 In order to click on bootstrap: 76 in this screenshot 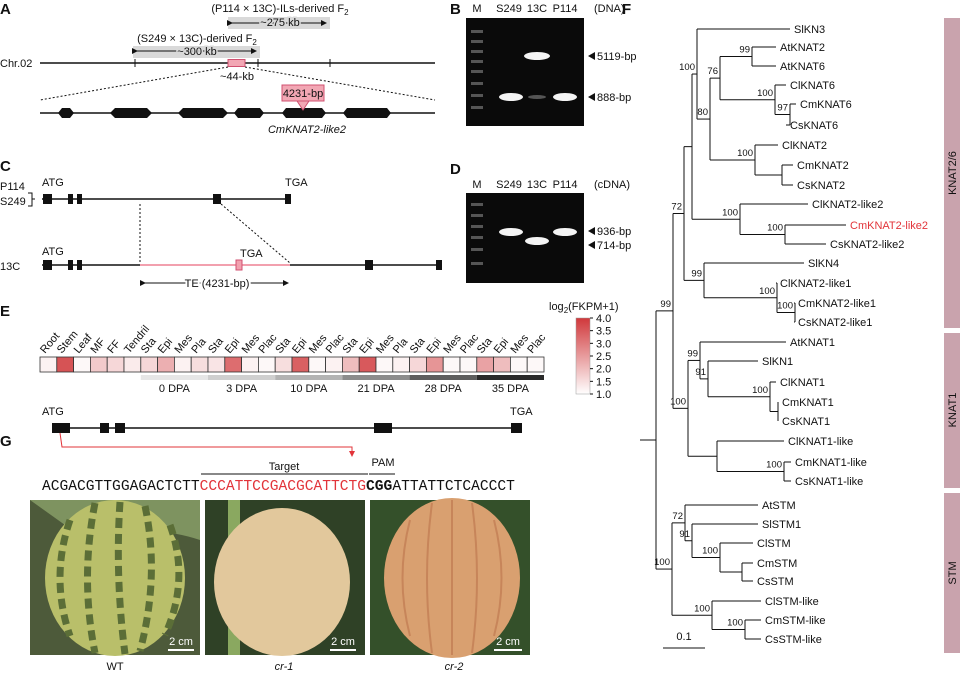, I will do `click(712, 71)`.